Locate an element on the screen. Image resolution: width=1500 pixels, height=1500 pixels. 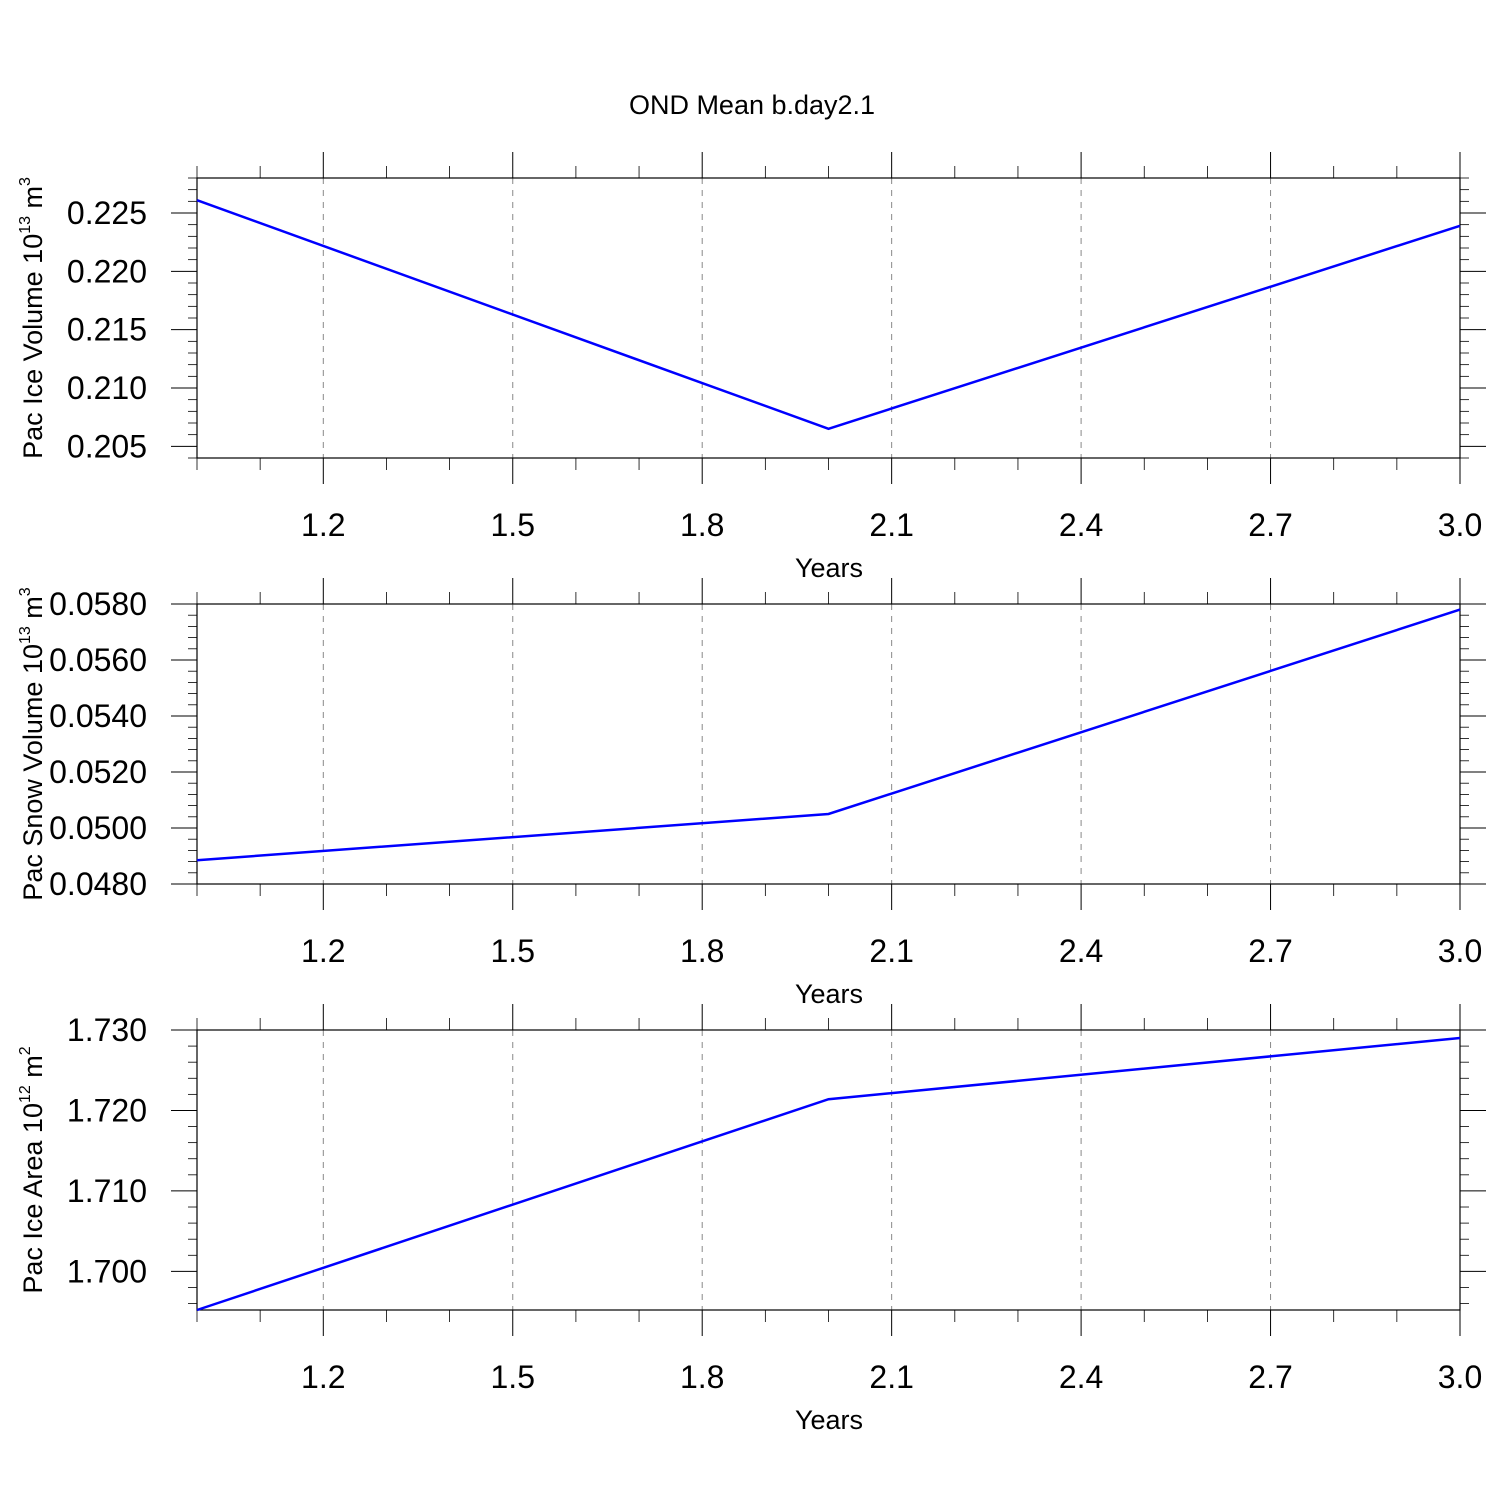
y-tick-label: 1.730 is located at coordinates (107, 1030).